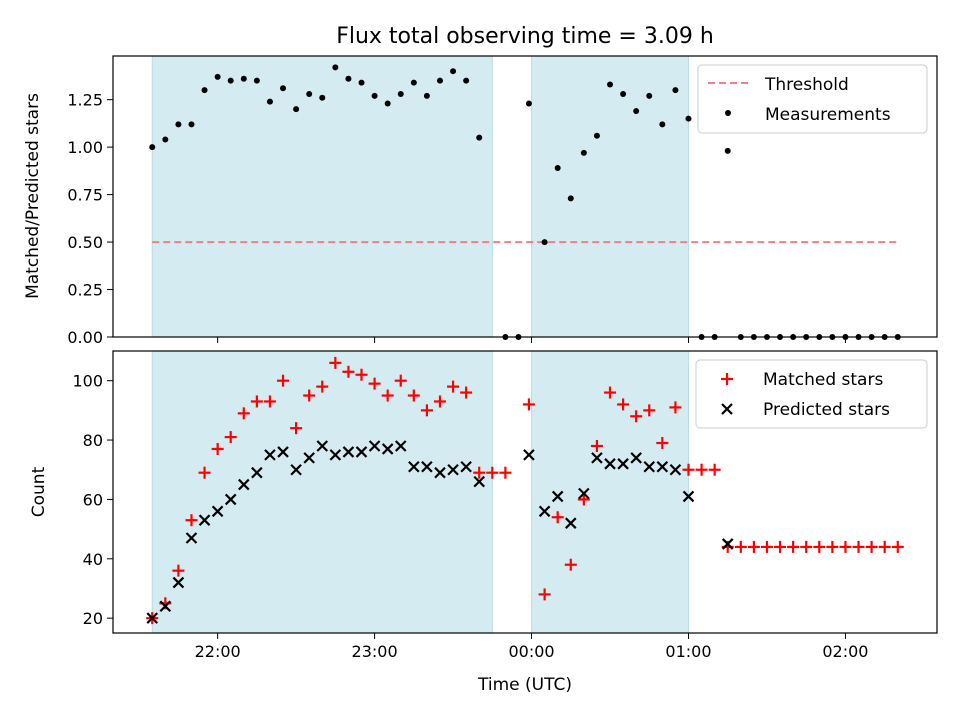 Image resolution: width=960 pixels, height=720 pixels. Describe the element at coordinates (85, 242) in the screenshot. I see `top-y-tick-label: 0.50` at that location.